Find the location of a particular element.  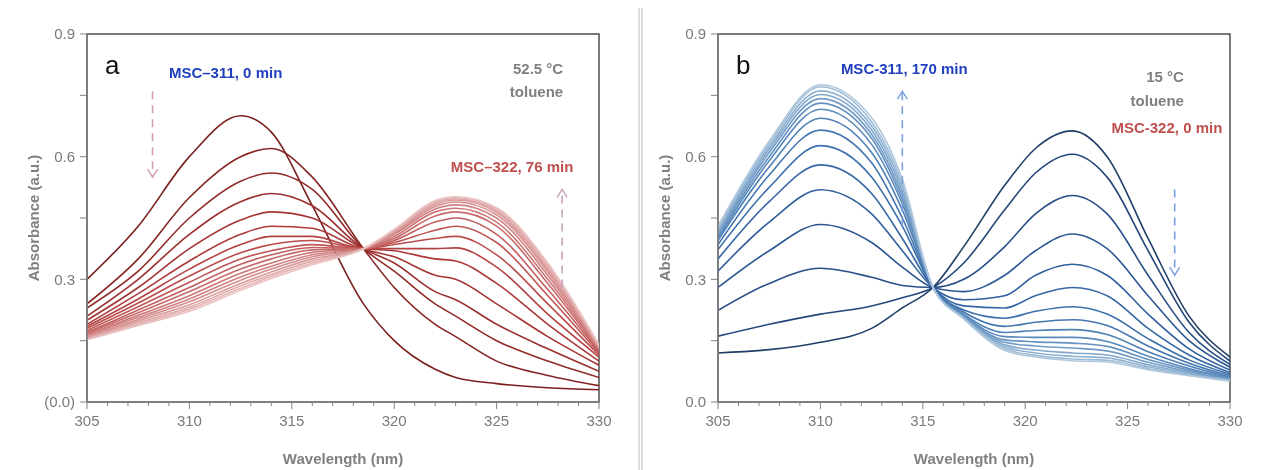

annotation: MSC-311, 170 min is located at coordinates (904, 69).